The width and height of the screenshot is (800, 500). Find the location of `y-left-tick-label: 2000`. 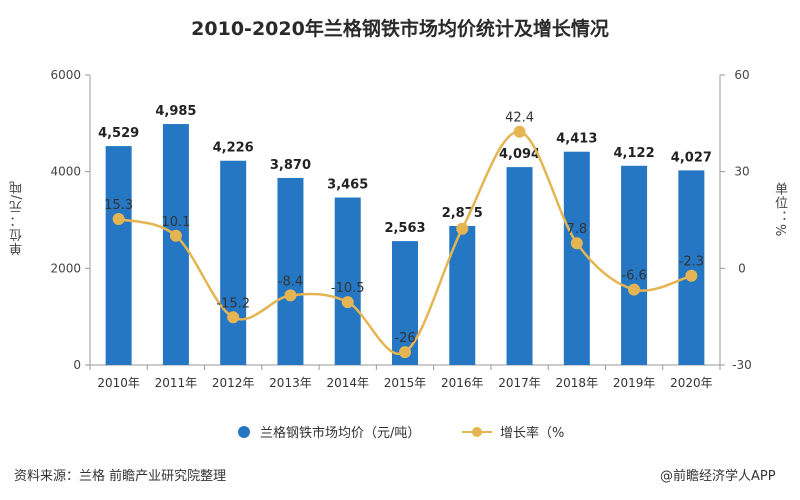

y-left-tick-label: 2000 is located at coordinates (65, 268).